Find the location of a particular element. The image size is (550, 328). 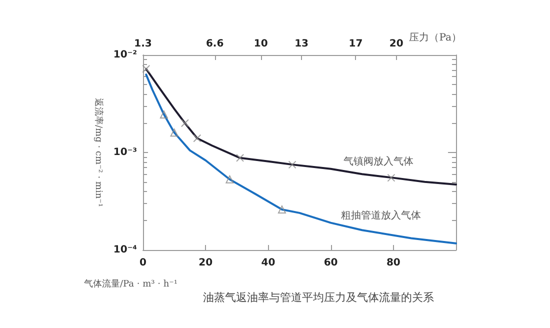

x2-tick-label: 20 is located at coordinates (396, 44).